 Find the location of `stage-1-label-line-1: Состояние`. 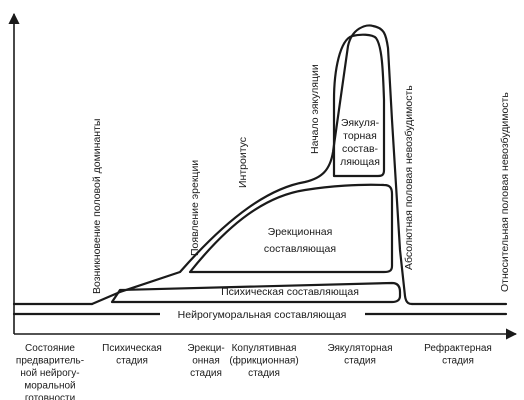

stage-1-label-line-1: Состояние is located at coordinates (50, 348).